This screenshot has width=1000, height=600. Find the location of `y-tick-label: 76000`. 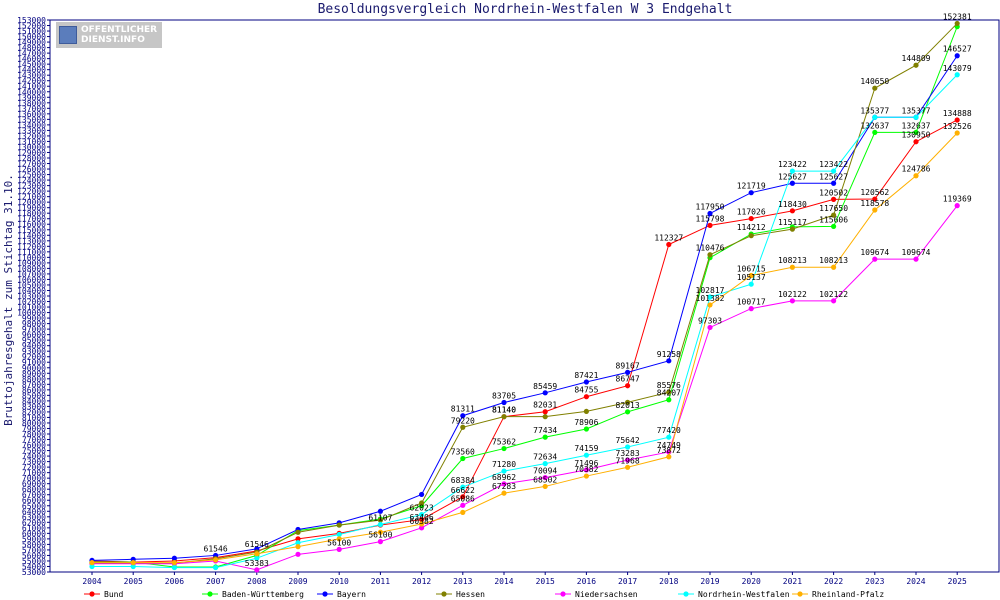

y-tick-label: 76000 is located at coordinates (34, 445).